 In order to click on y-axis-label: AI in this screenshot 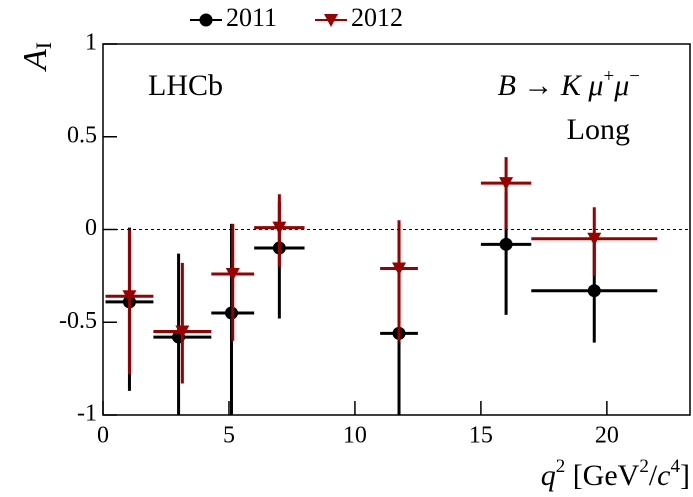, I will do `click(36, 57)`.